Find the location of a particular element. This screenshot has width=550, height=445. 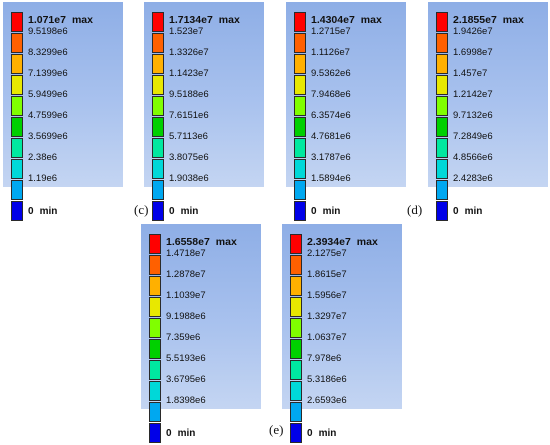

caption-d: (d) is located at coordinates (415, 209).